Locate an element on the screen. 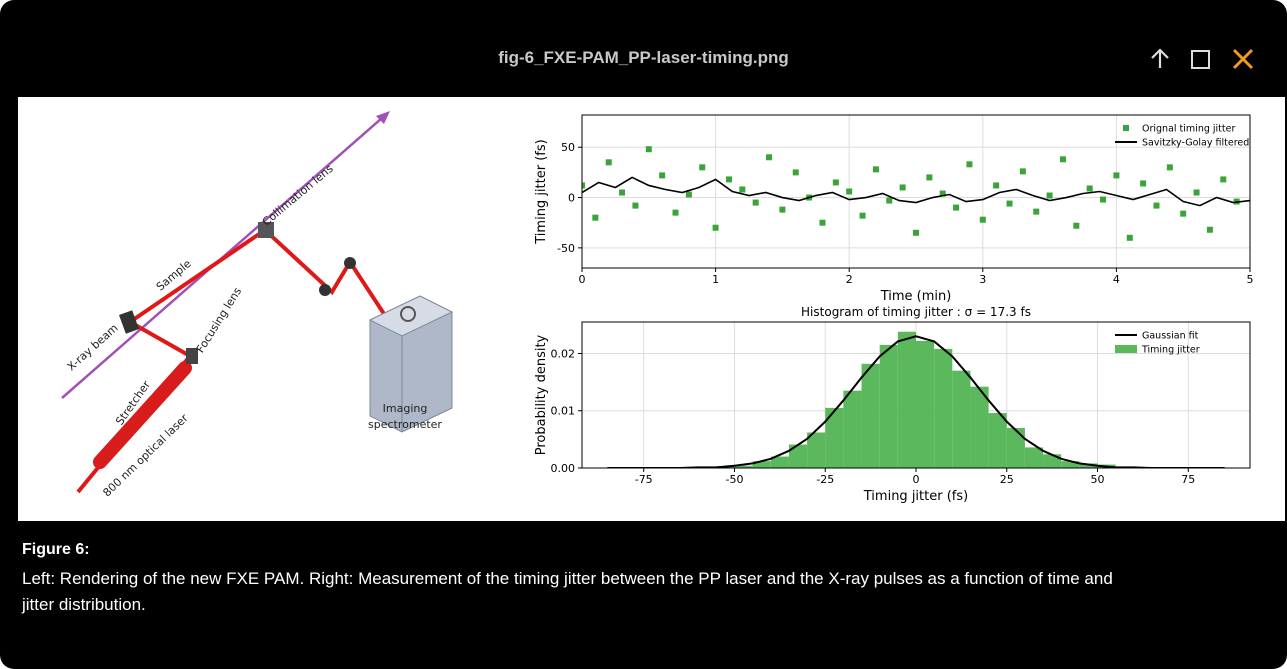 The width and height of the screenshot is (1287, 669). x-tick-label: 5 is located at coordinates (1250, 279).